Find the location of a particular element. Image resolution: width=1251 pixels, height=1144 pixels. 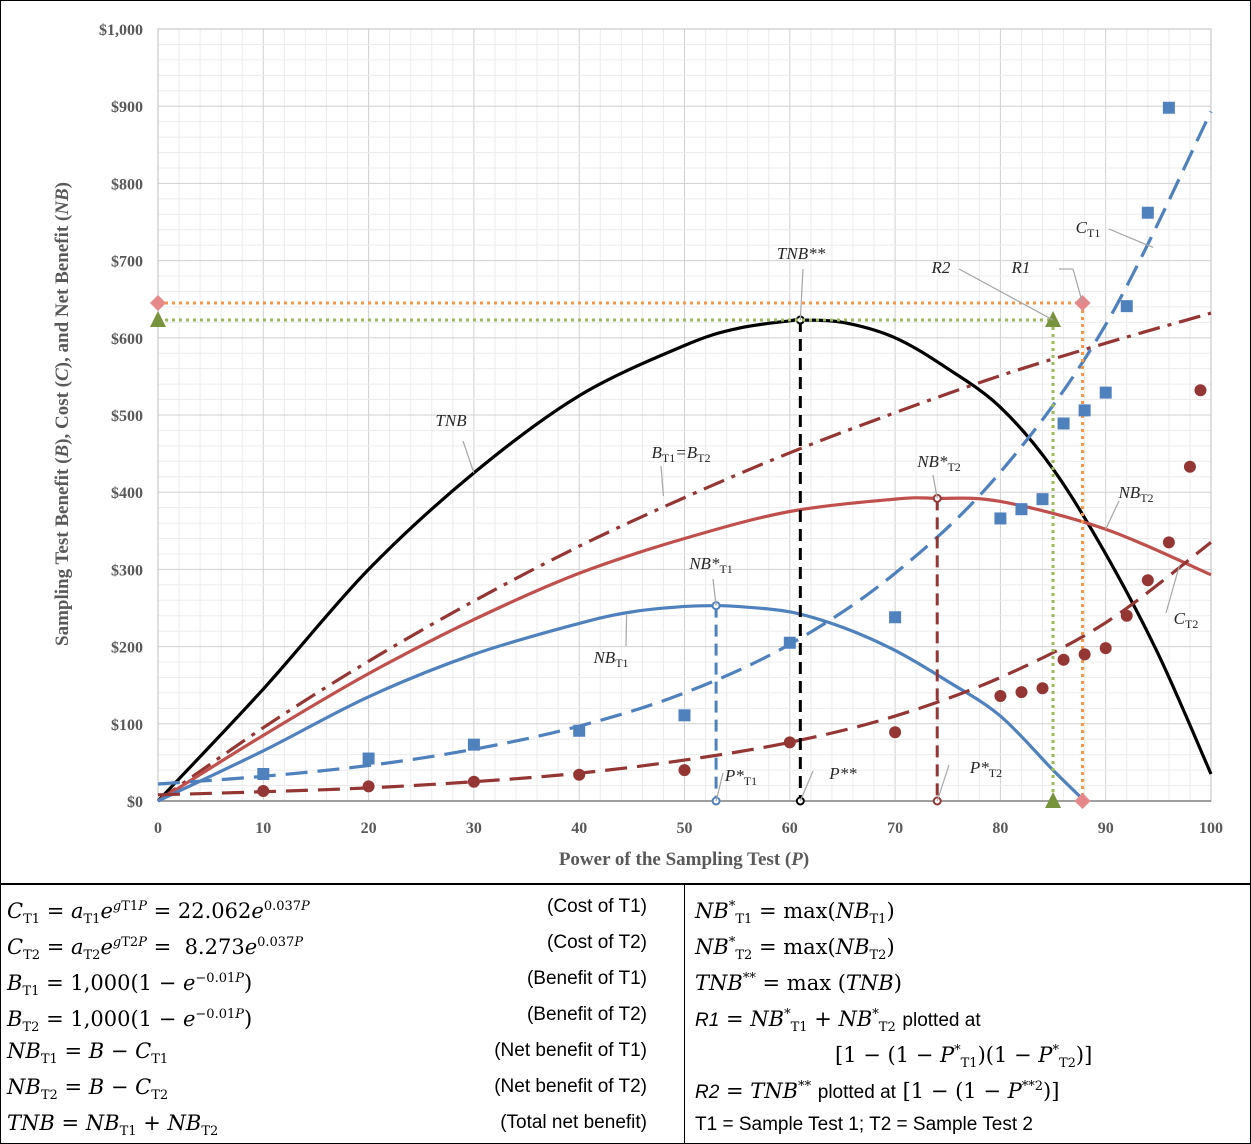

annotation-tnb-maximum: TNB** is located at coordinates (801, 253).